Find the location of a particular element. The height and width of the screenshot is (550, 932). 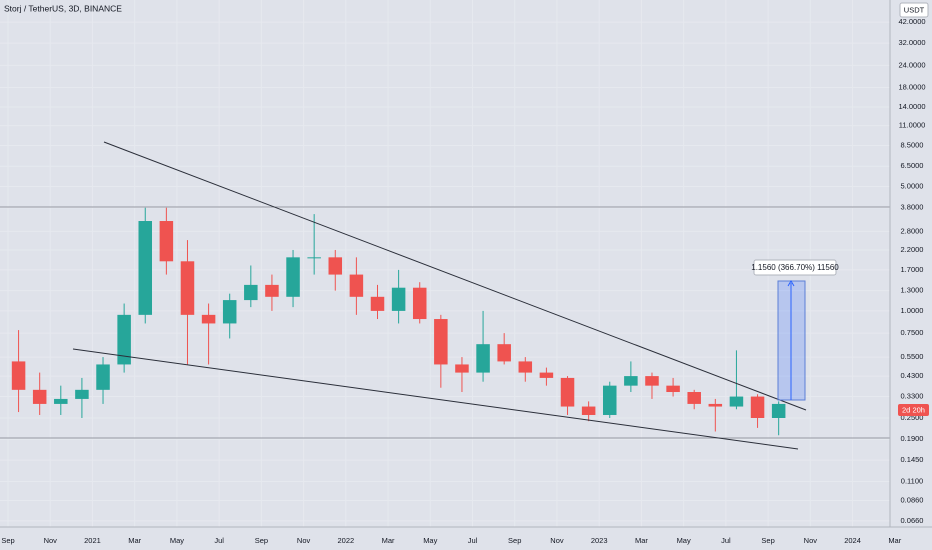

y-tick-label: 8.5000 is located at coordinates (912, 145).